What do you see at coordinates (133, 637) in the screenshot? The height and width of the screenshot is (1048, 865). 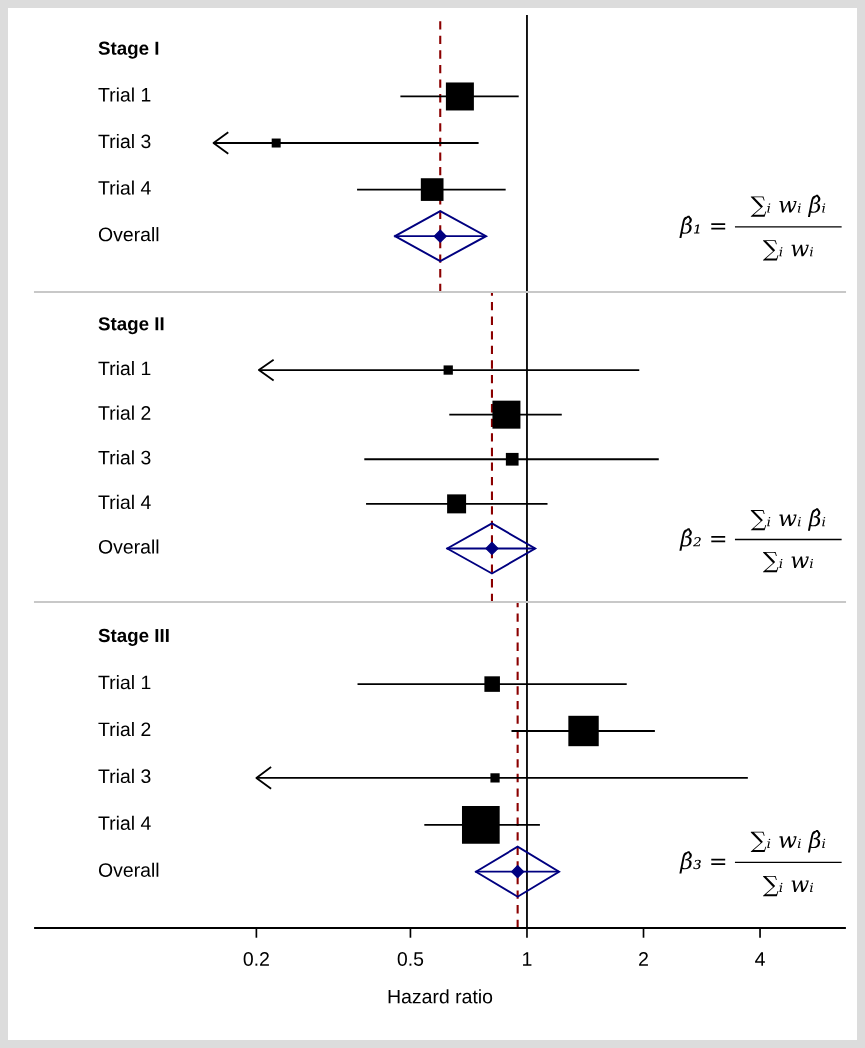 I see `y-tick-label: Stage III` at bounding box center [133, 637].